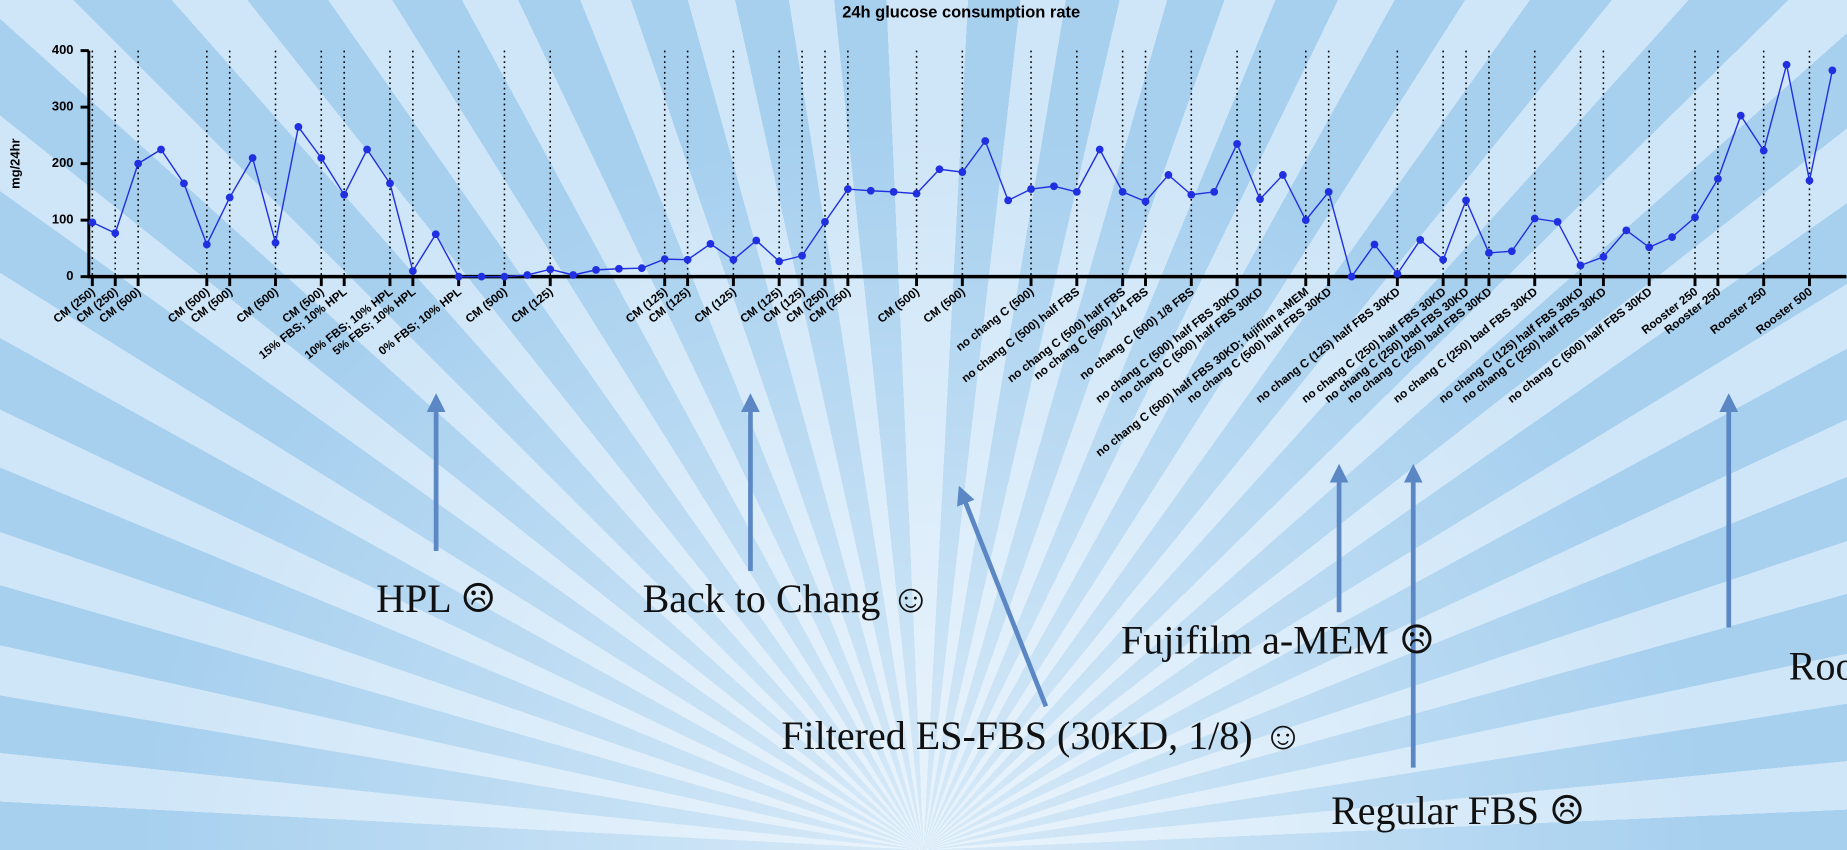  Describe the element at coordinates (1042, 735) in the screenshot. I see `annotation: Filtered ES-FBS (30KD, 1/8) ☺` at that location.